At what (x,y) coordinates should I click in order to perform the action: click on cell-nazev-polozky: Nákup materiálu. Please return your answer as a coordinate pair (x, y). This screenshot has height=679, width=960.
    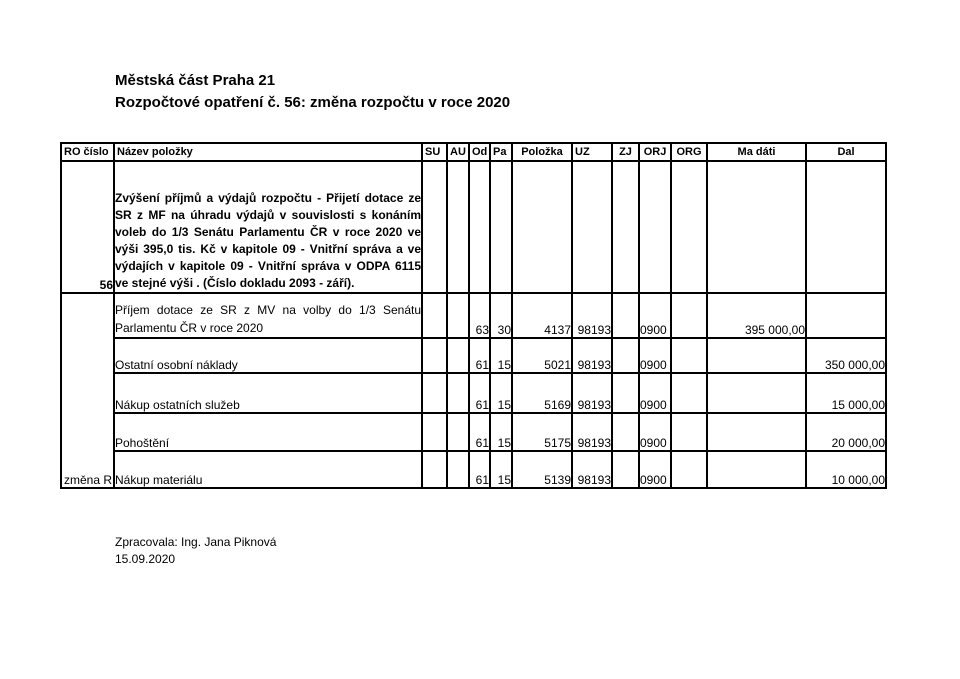
    Looking at the image, I should click on (268, 469).